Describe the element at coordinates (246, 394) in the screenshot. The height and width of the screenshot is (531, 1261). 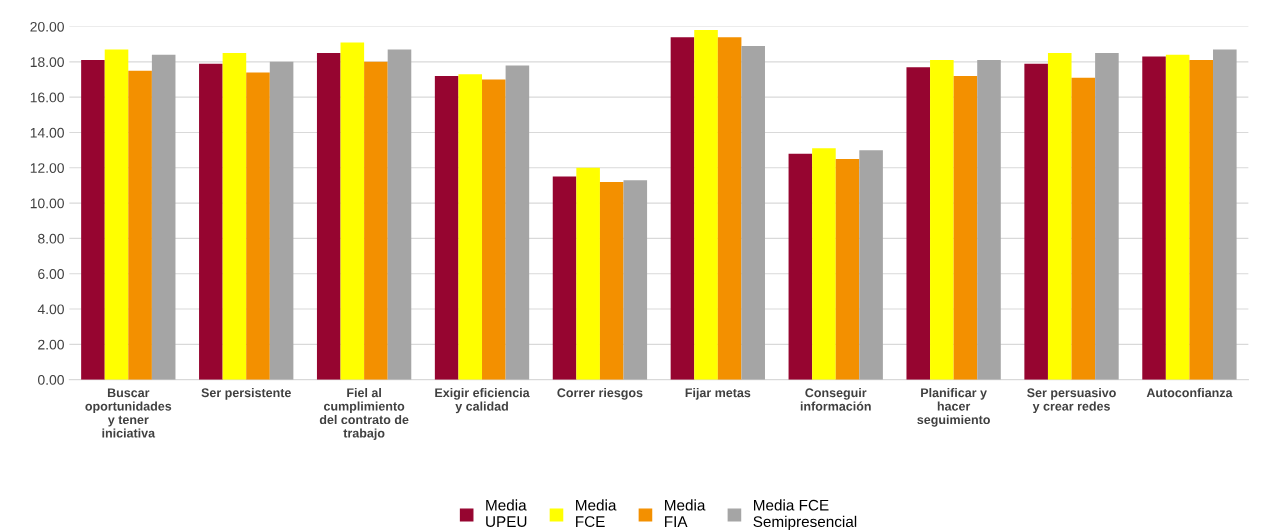
I see `x-tick-label: Ser persistente` at that location.